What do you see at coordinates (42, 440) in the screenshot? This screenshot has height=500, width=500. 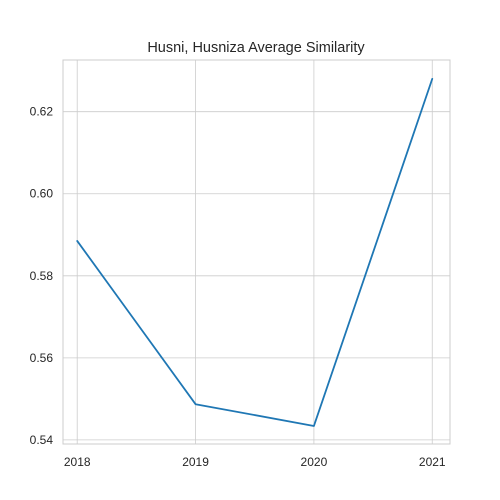 I see `y-tick-label: 0.54` at bounding box center [42, 440].